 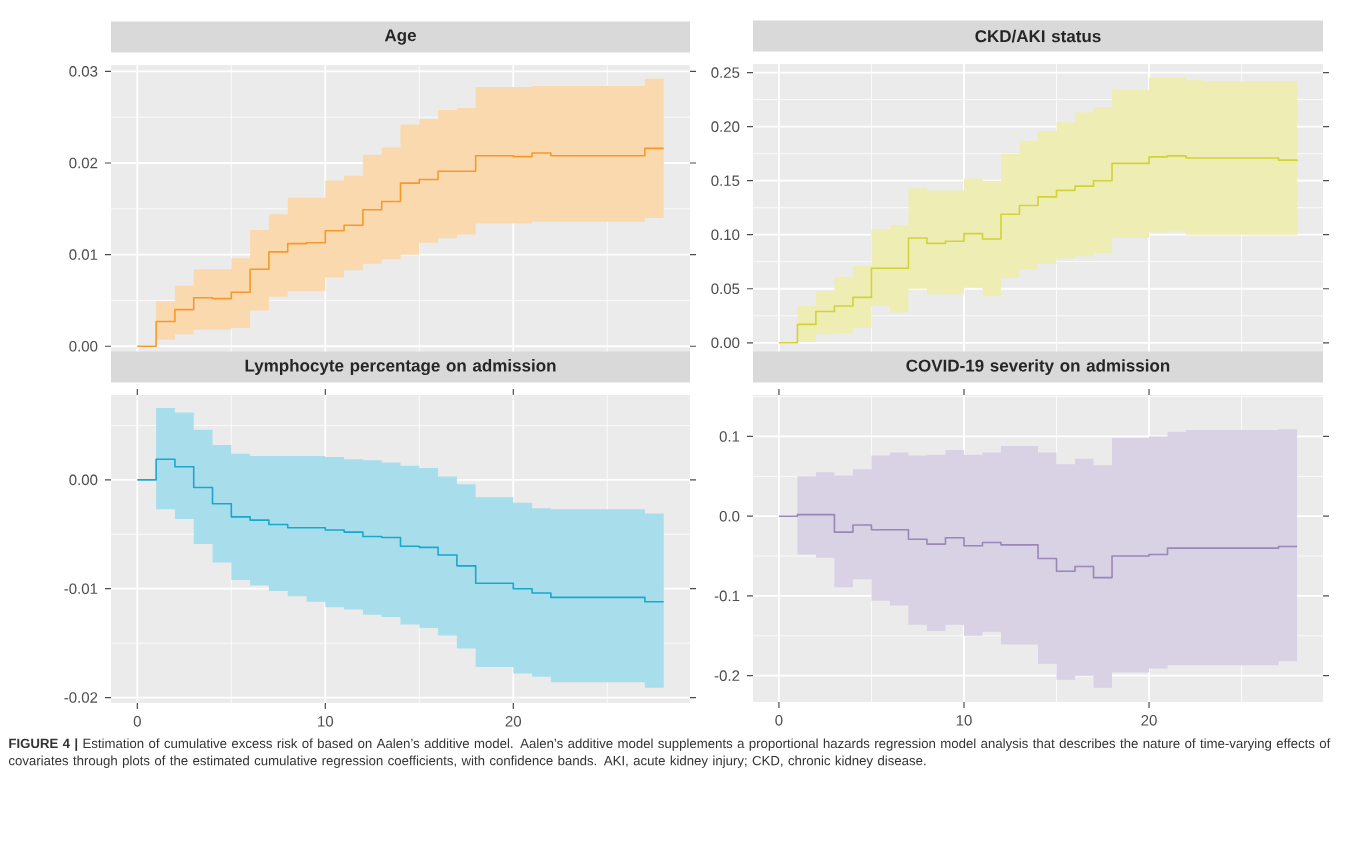 I want to click on chart-title: COVID-19 severity on admission, so click(x=1038, y=367).